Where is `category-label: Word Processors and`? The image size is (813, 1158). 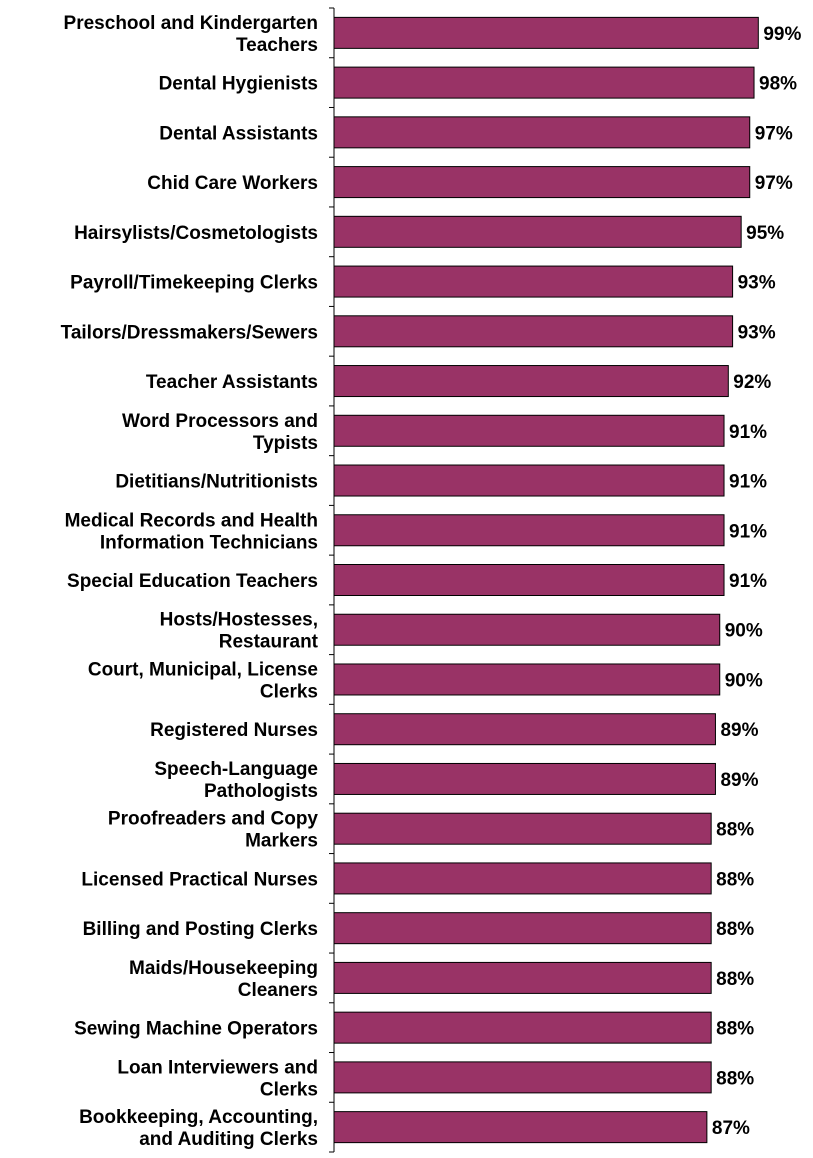 category-label: Word Processors and is located at coordinates (220, 421).